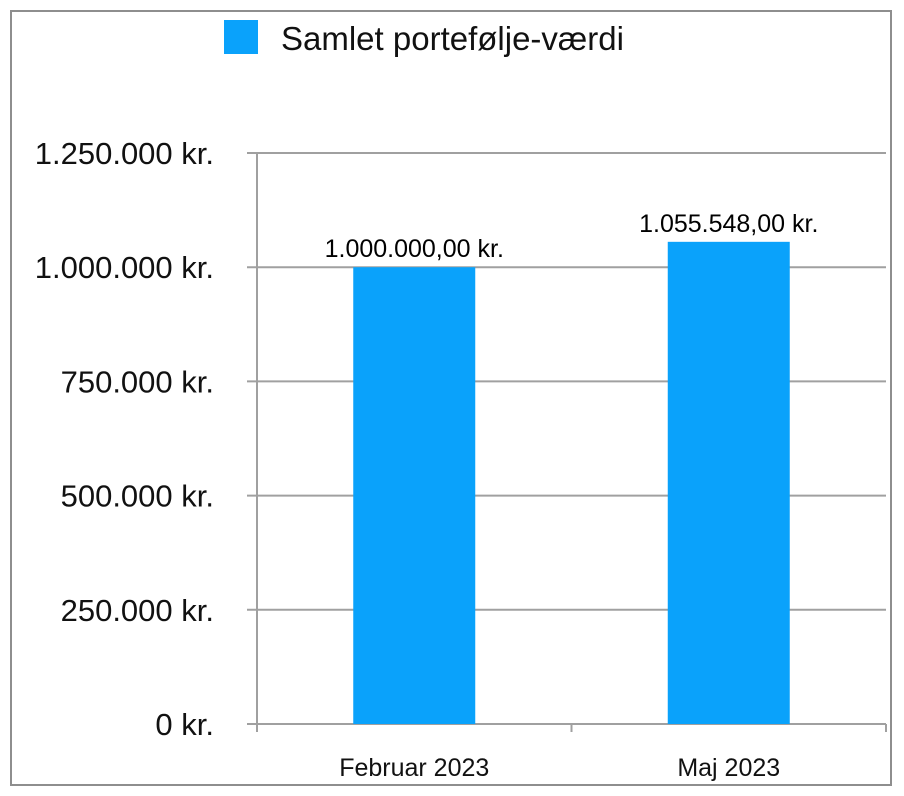 The width and height of the screenshot is (904, 796). What do you see at coordinates (414, 249) in the screenshot?
I see `data-label: 1.000.000,00 kr.` at bounding box center [414, 249].